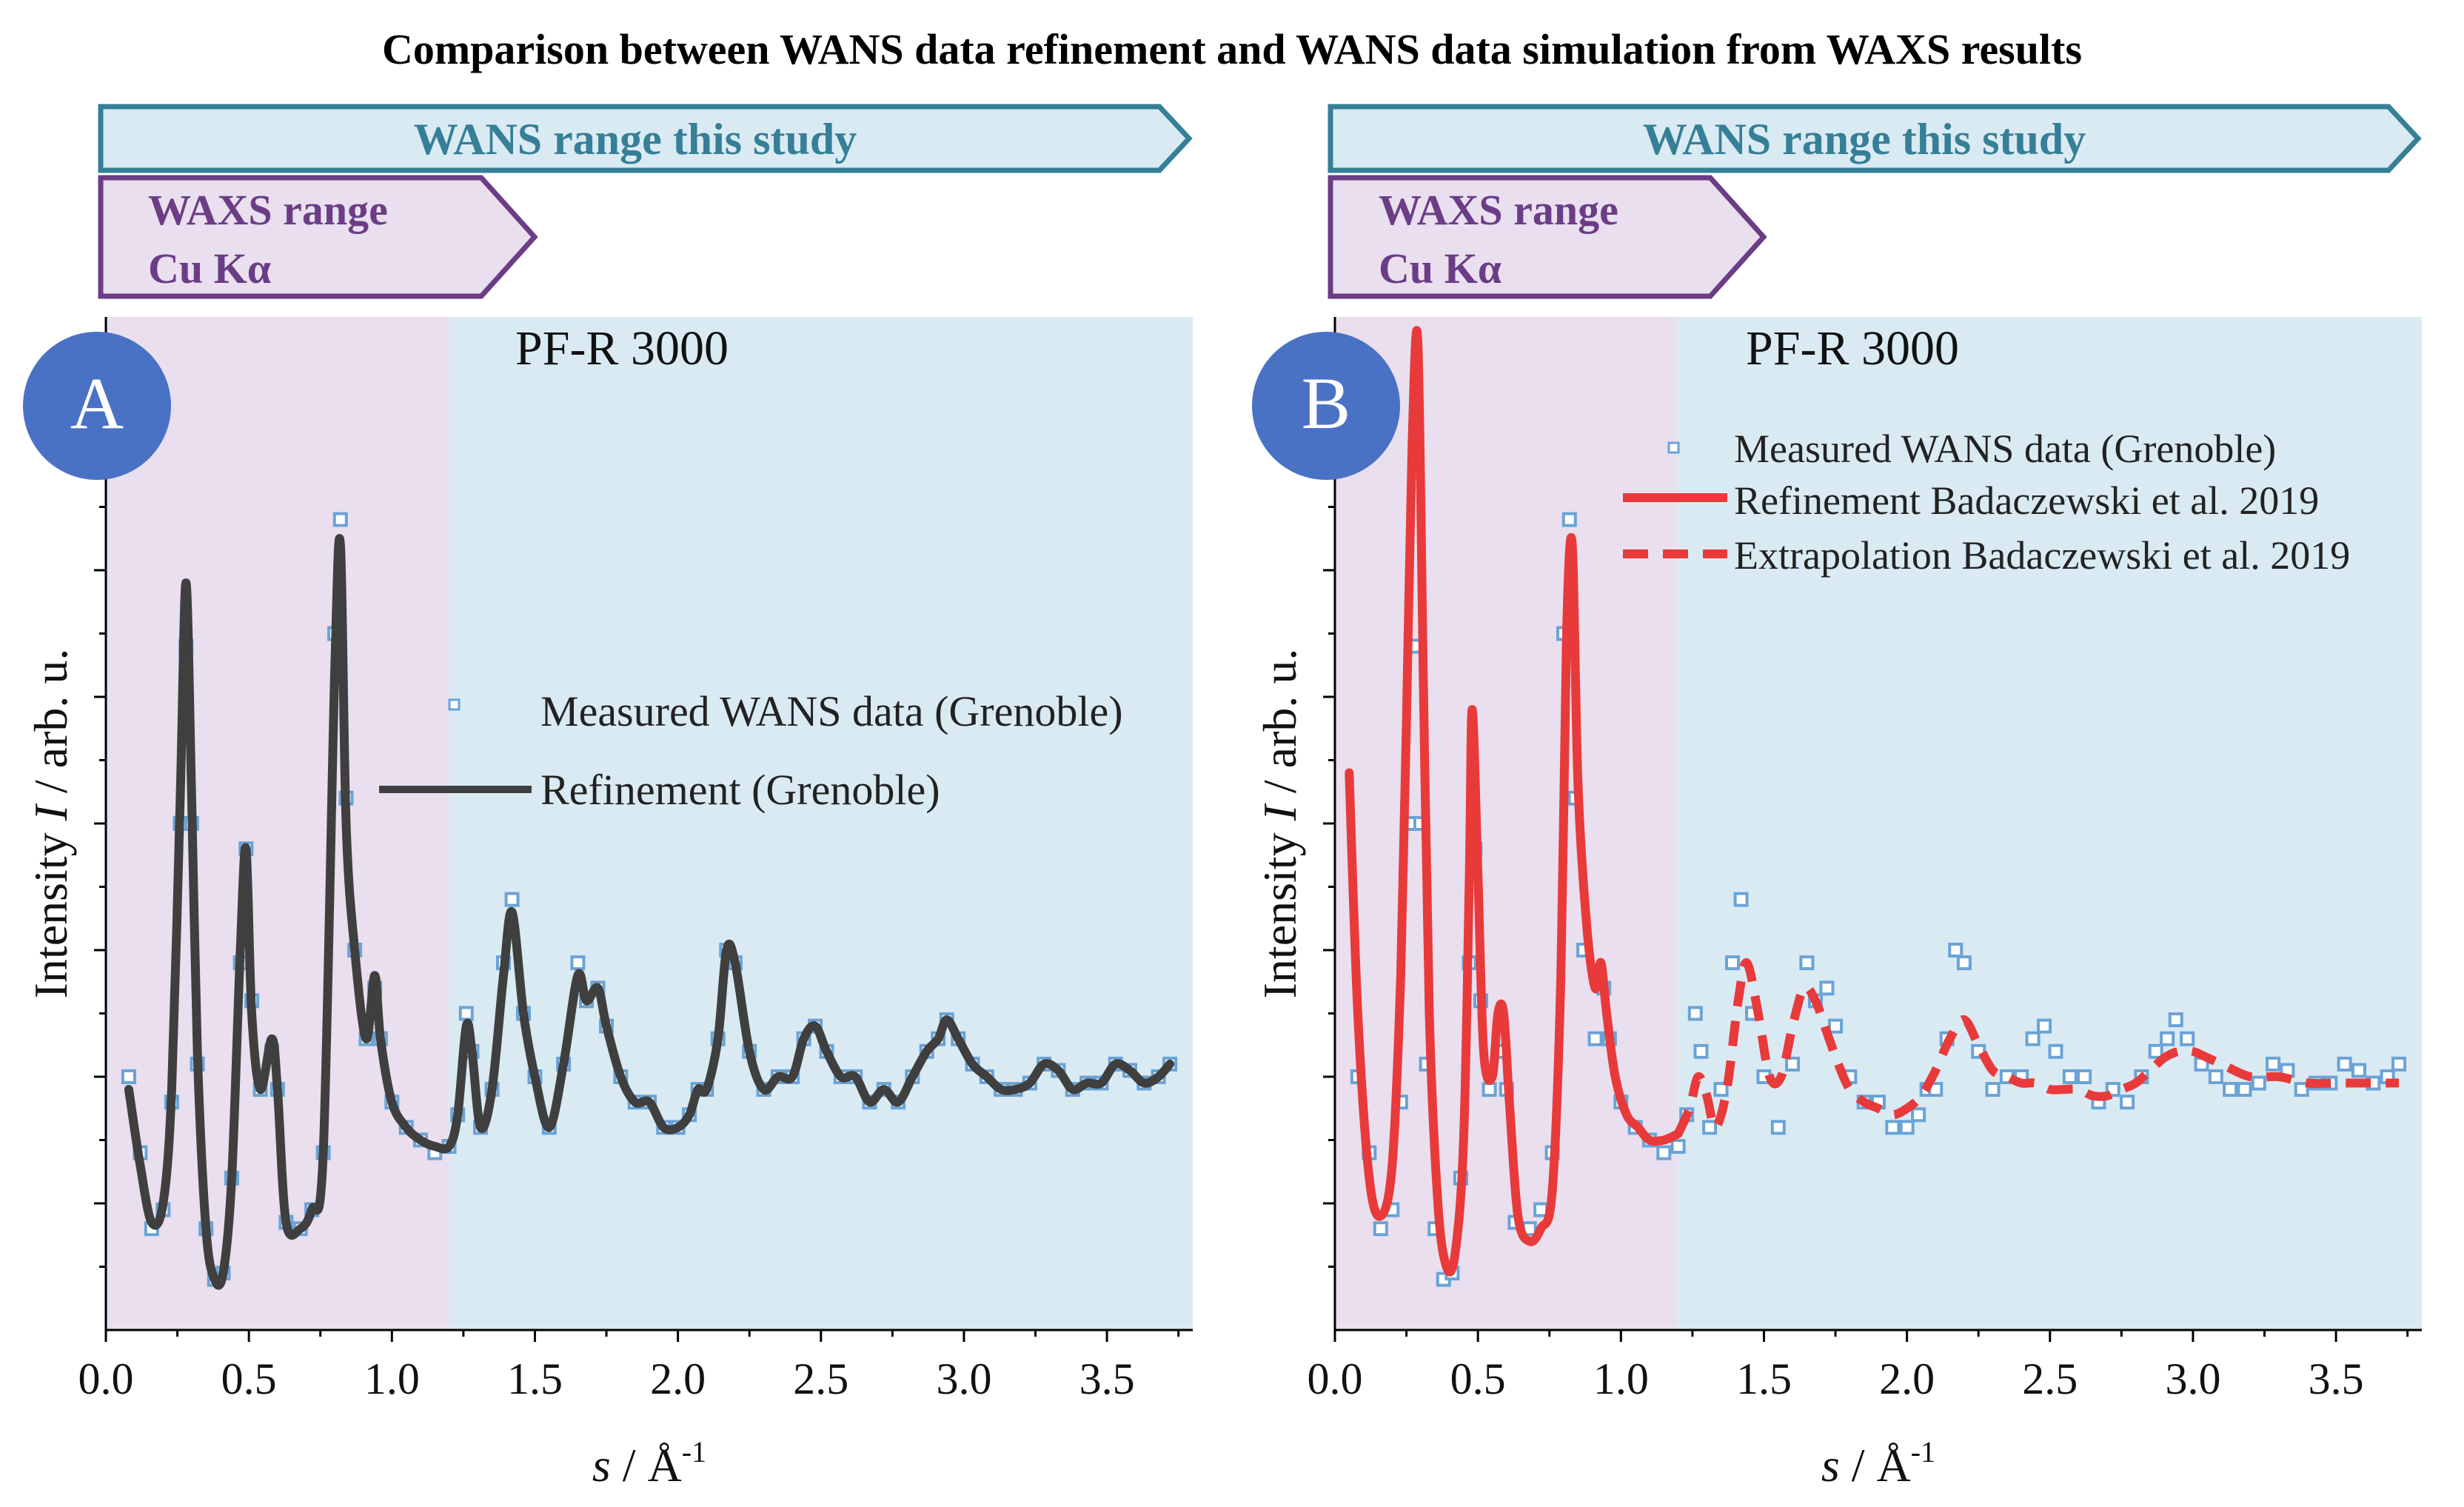 This screenshot has height=1507, width=2464. Describe the element at coordinates (649, 1463) in the screenshot. I see `x-axis-title-a: s / Å-1` at that location.